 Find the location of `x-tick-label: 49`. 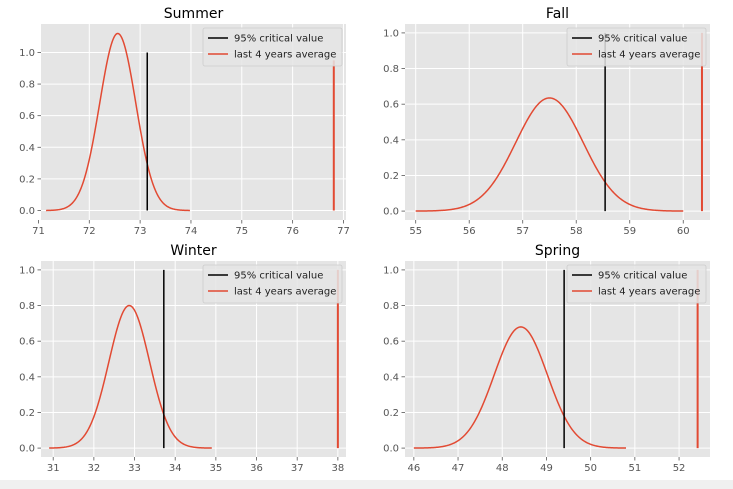

x-tick-label: 49 is located at coordinates (546, 468).